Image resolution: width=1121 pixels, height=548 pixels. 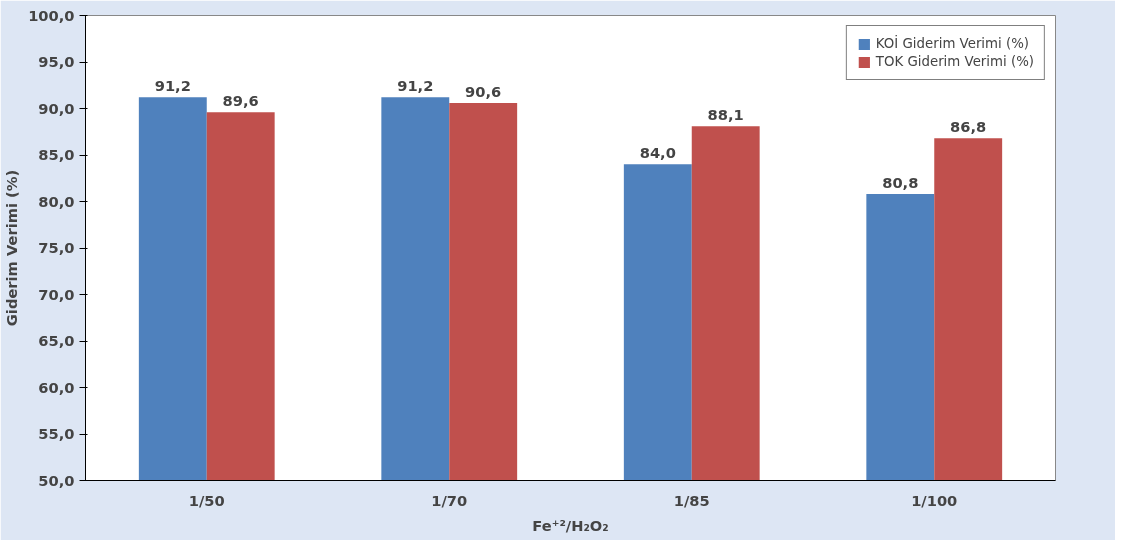 I want to click on y-tick-label: 85,0, so click(x=56, y=154).